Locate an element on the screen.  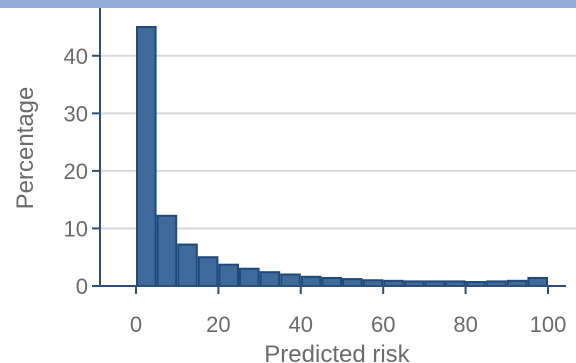
top-header-band is located at coordinates (288, 4).